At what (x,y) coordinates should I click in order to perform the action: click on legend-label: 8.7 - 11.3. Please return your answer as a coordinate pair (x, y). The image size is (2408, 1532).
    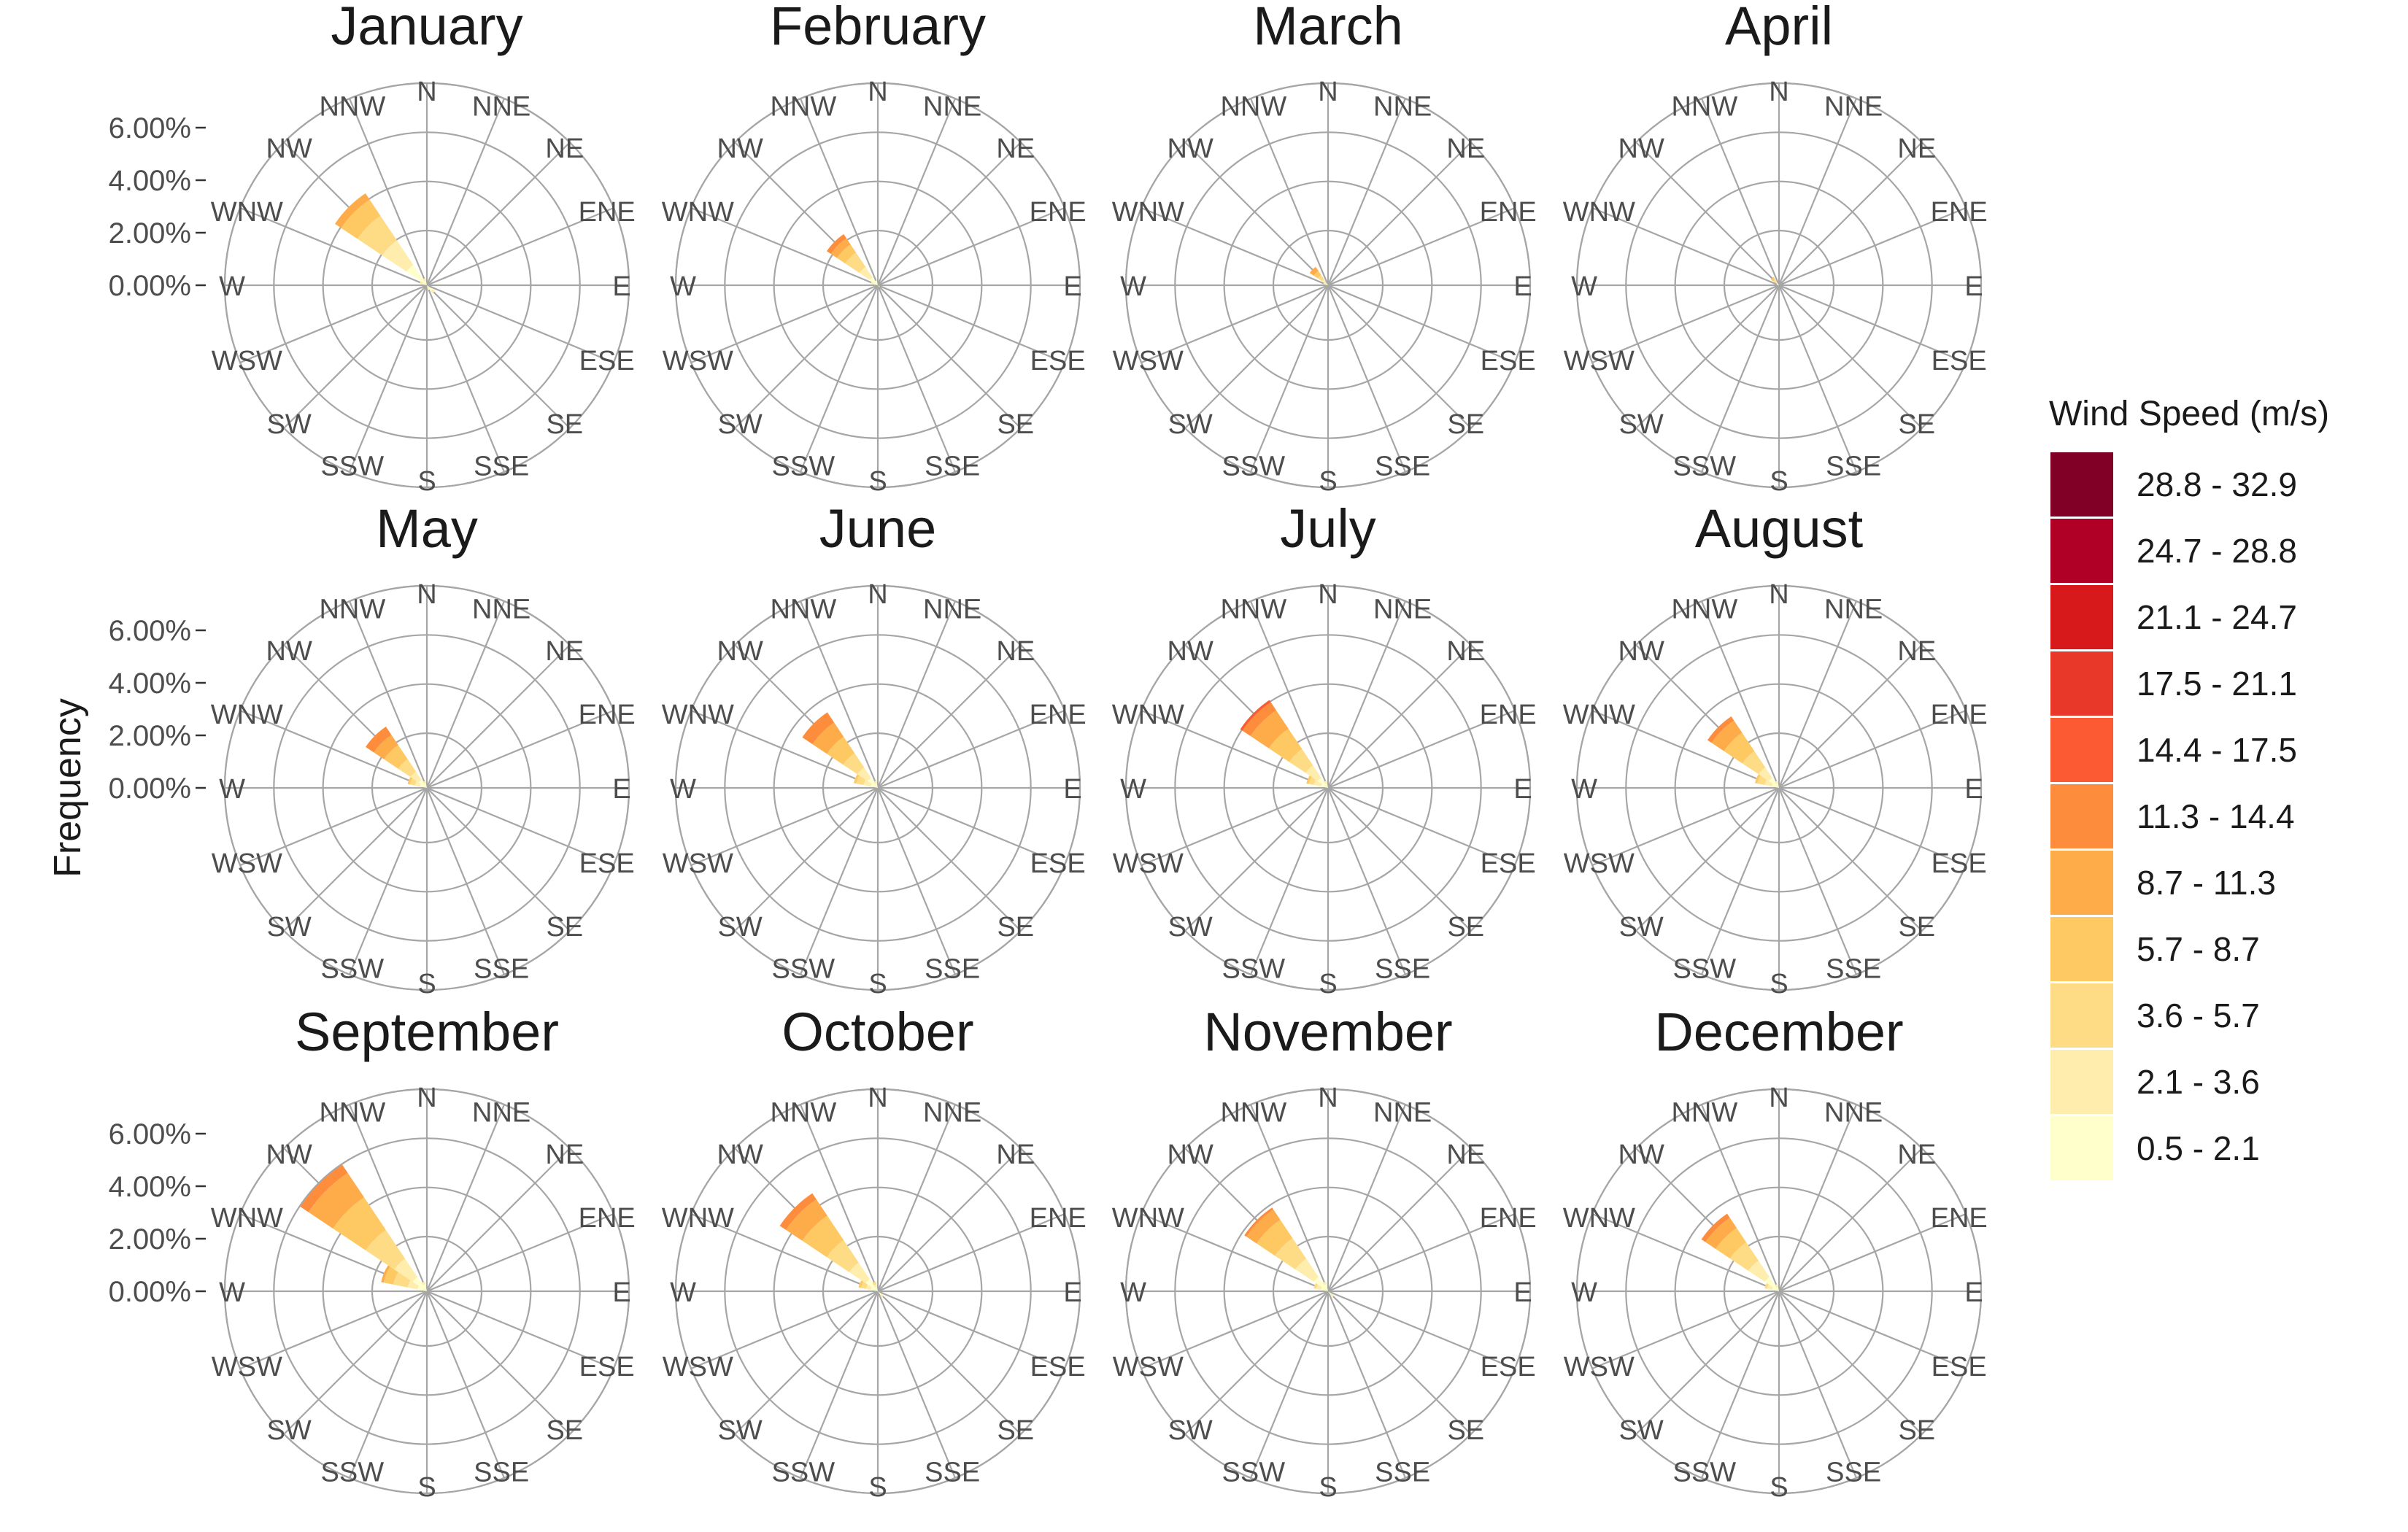
    Looking at the image, I should click on (2206, 883).